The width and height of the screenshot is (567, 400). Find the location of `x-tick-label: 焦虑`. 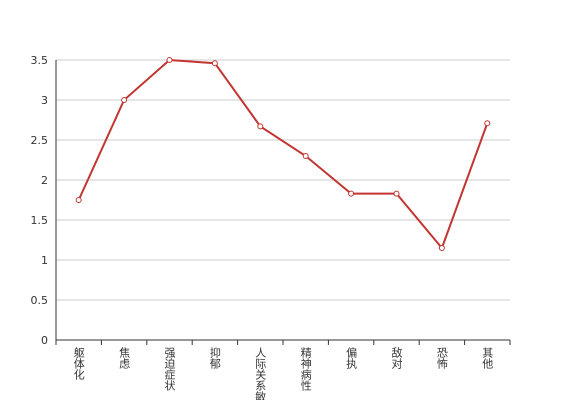

x-tick-label: 焦虑 is located at coordinates (124, 358).